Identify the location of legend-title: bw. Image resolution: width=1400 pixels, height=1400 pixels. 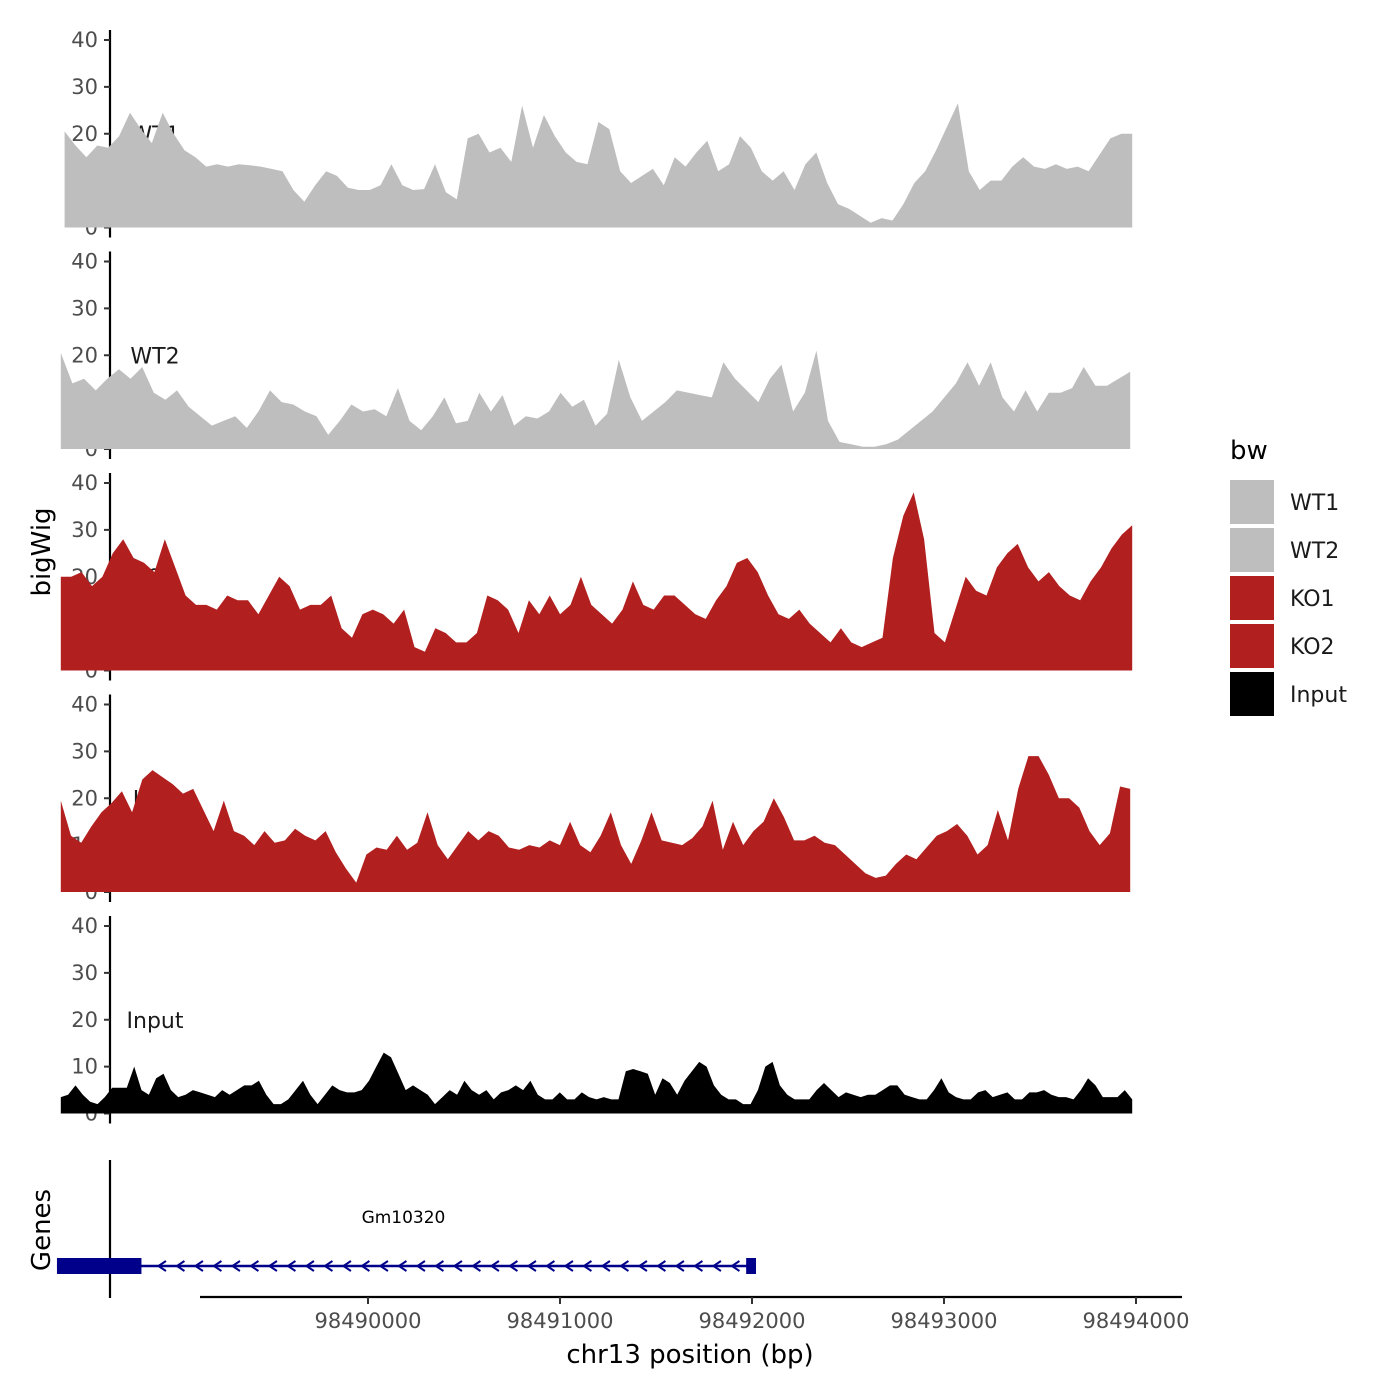
(1249, 451).